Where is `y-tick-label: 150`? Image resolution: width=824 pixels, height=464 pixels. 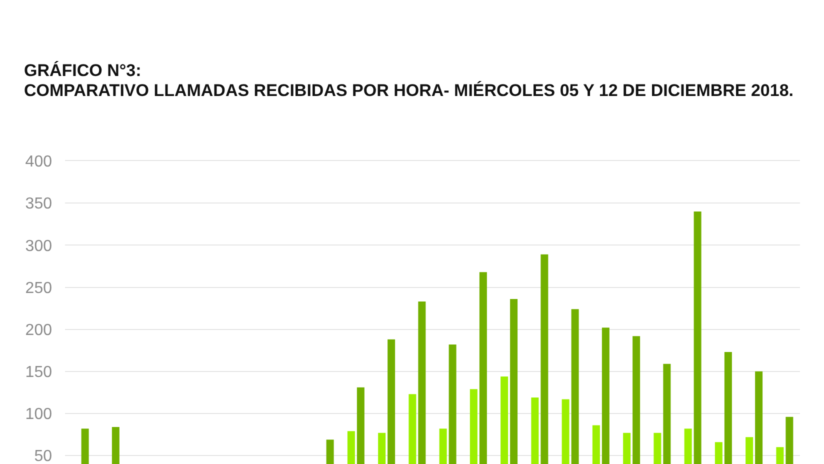 y-tick-label: 150 is located at coordinates (38, 373).